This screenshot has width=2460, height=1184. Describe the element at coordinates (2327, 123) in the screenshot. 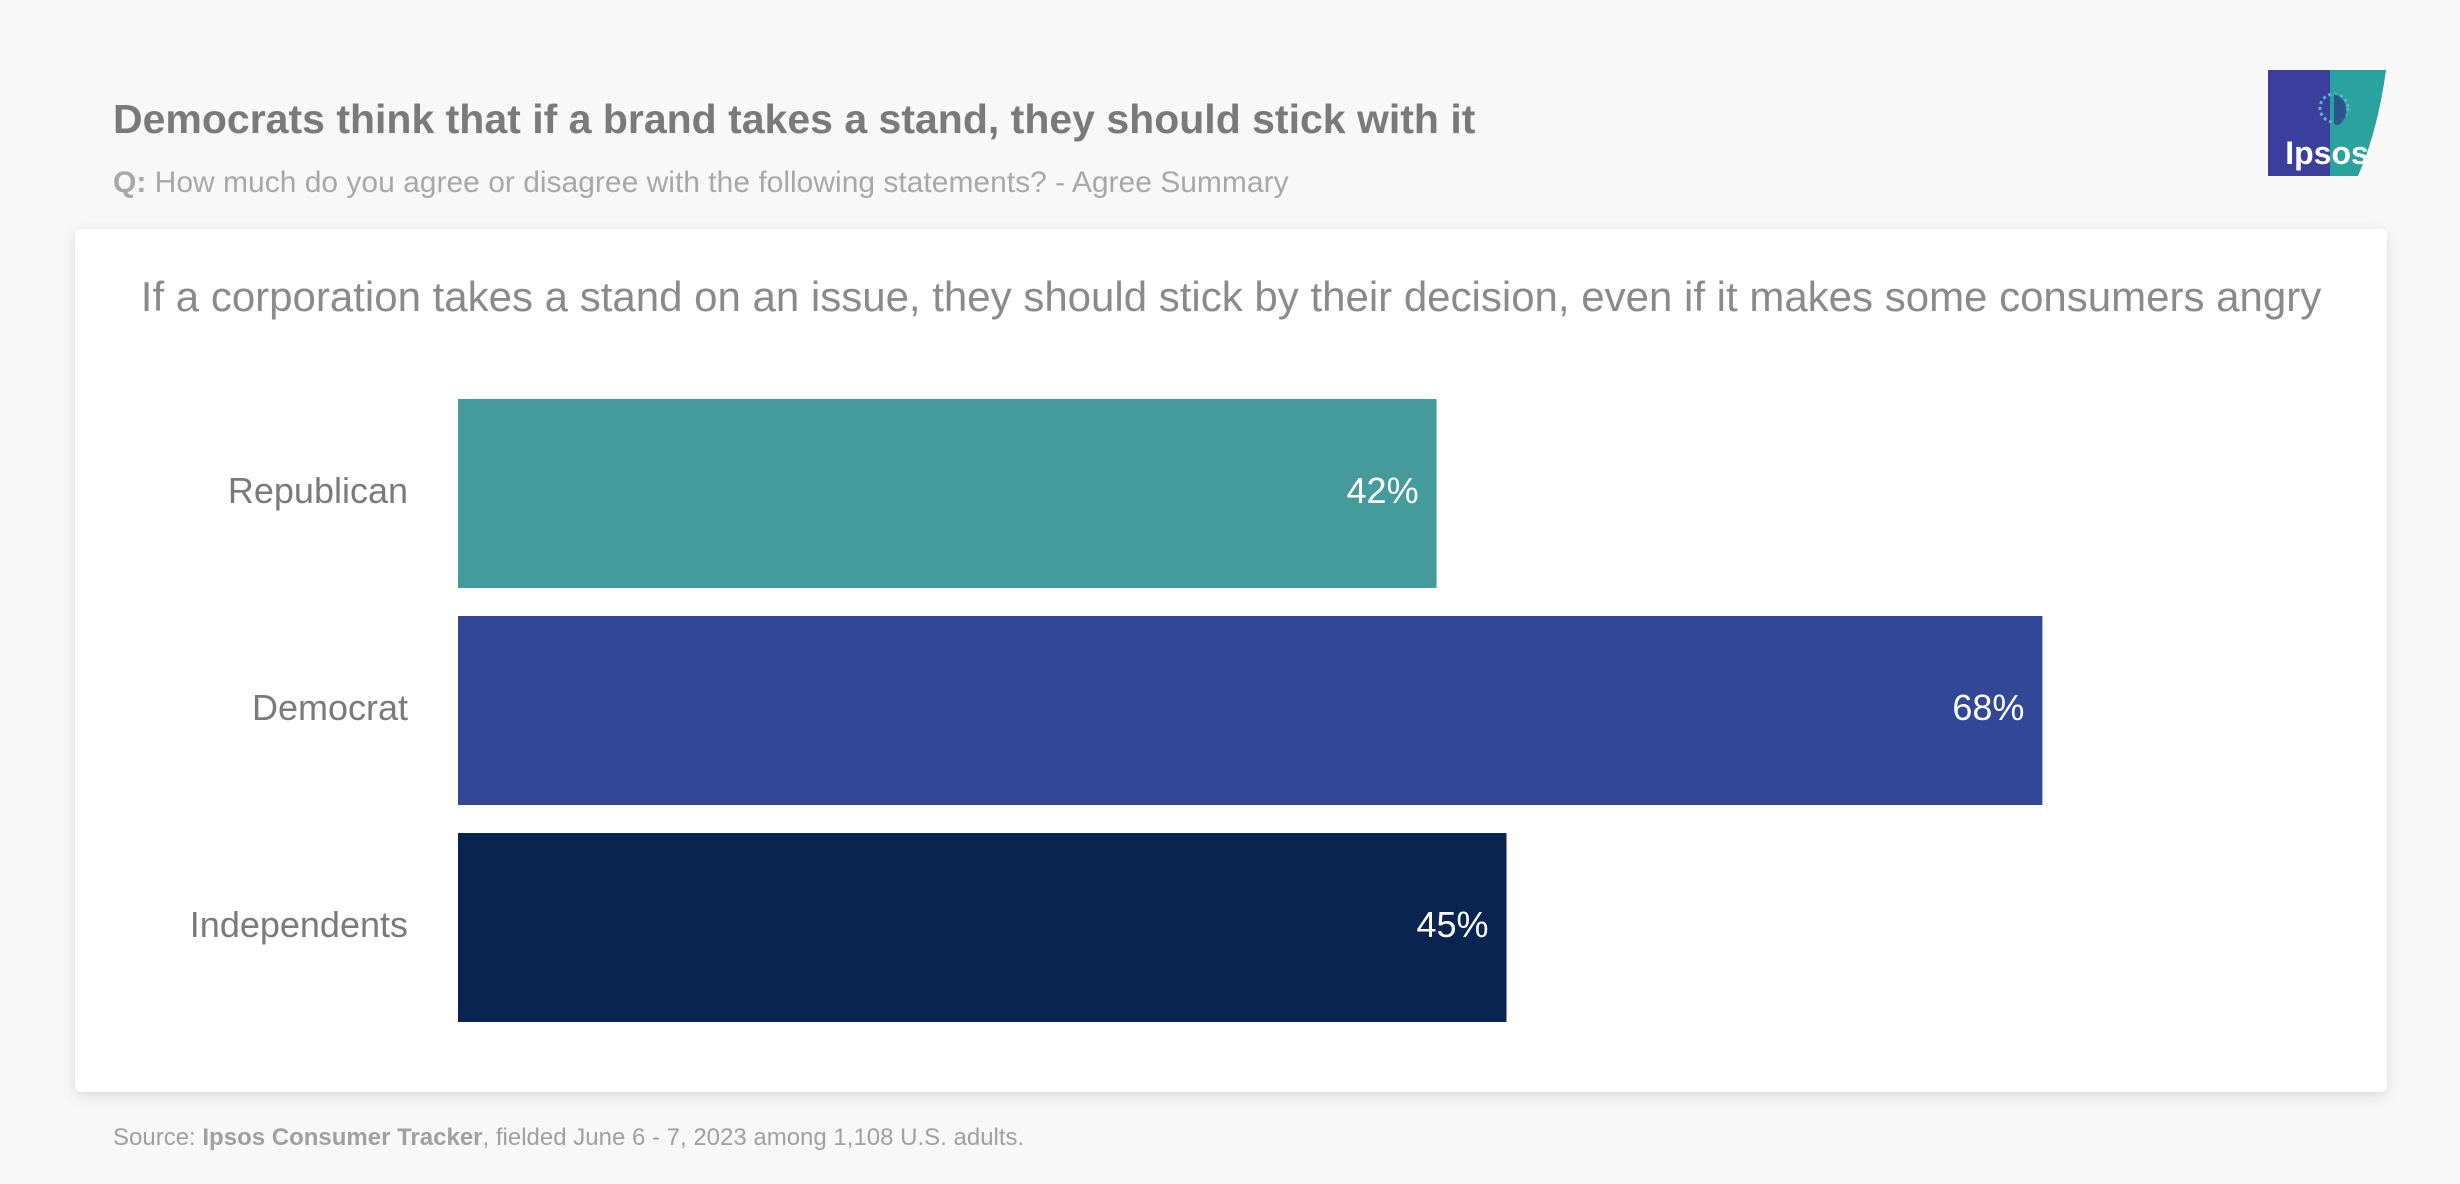

I see `ipsos-logo-icon: Ipsos` at that location.